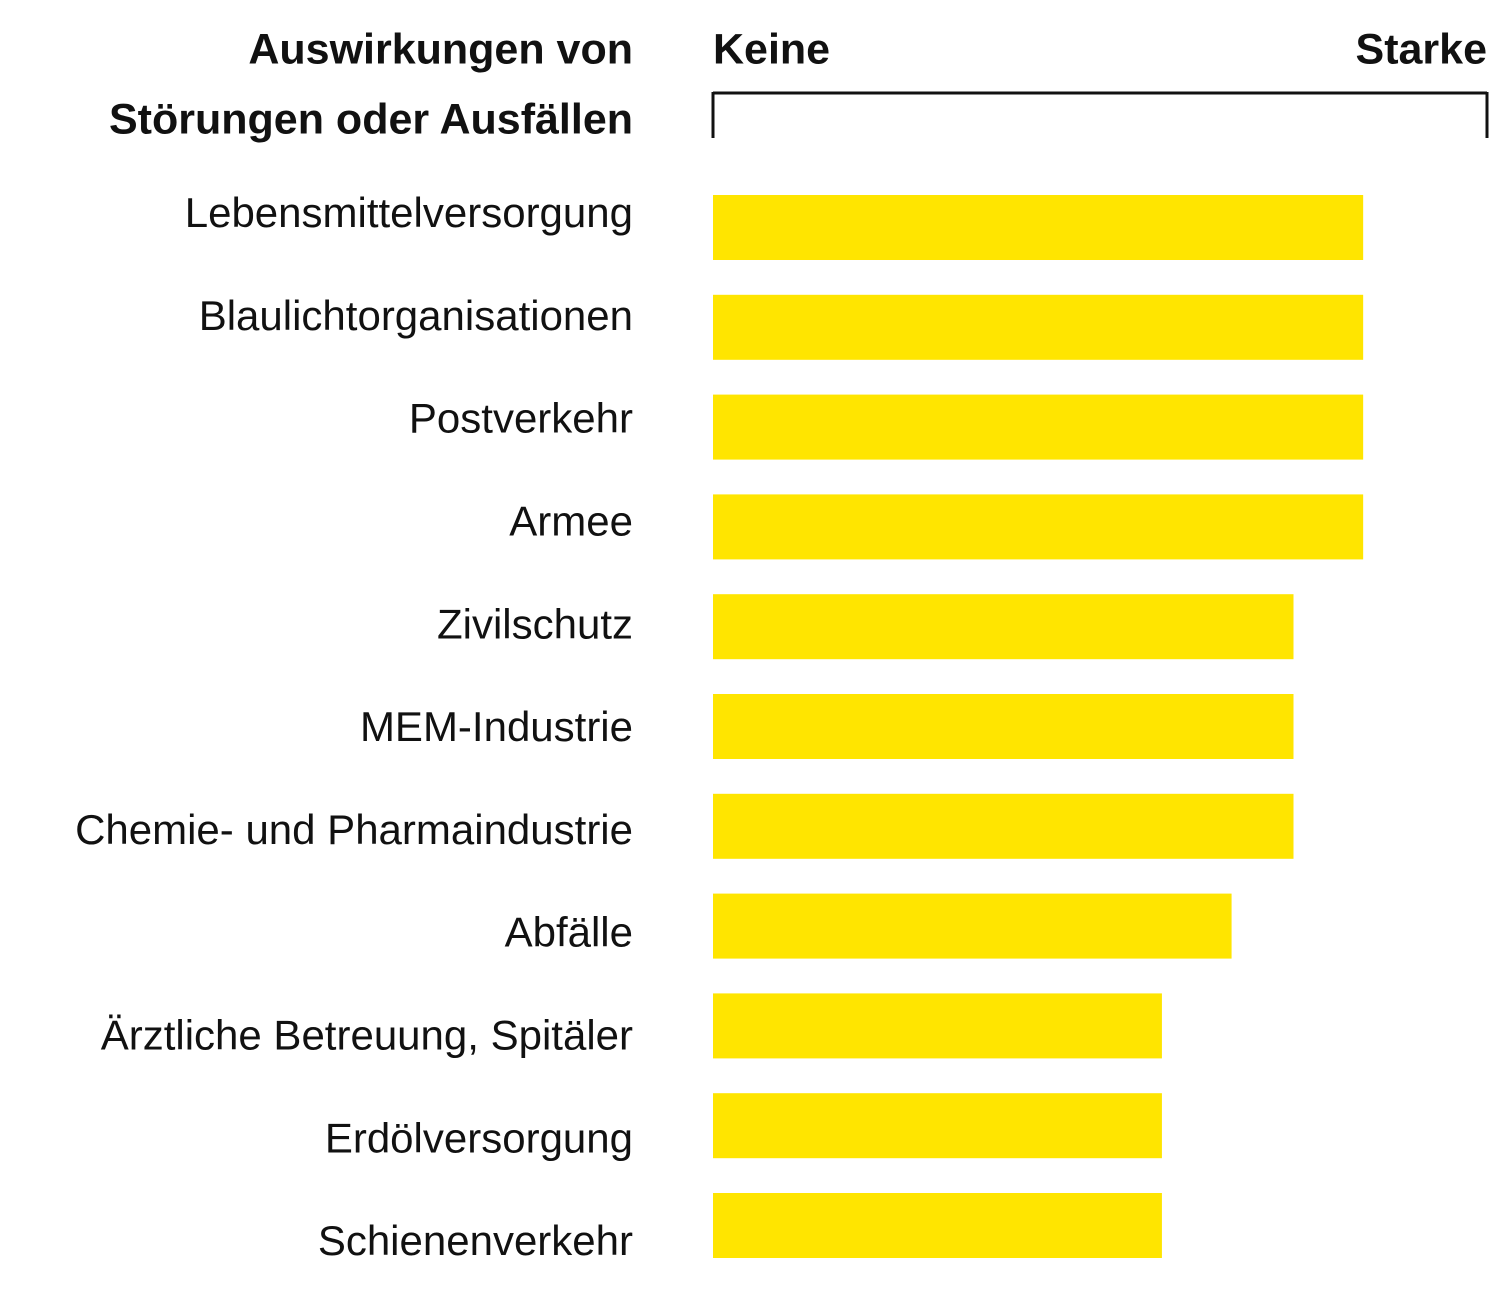 This screenshot has width=1500, height=1289. I want to click on category-label: MEM-Industrie, so click(496, 726).